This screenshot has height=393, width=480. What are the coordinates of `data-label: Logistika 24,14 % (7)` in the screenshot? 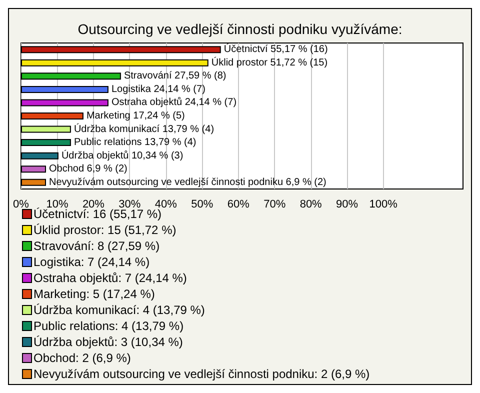 It's located at (158, 89).